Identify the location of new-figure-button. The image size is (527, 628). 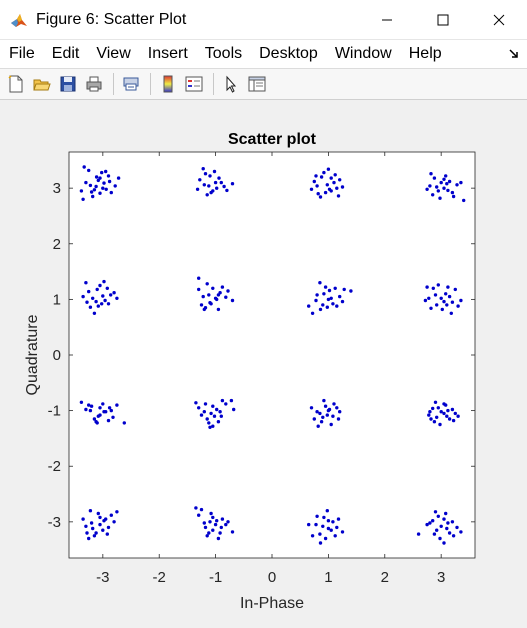
(16, 84).